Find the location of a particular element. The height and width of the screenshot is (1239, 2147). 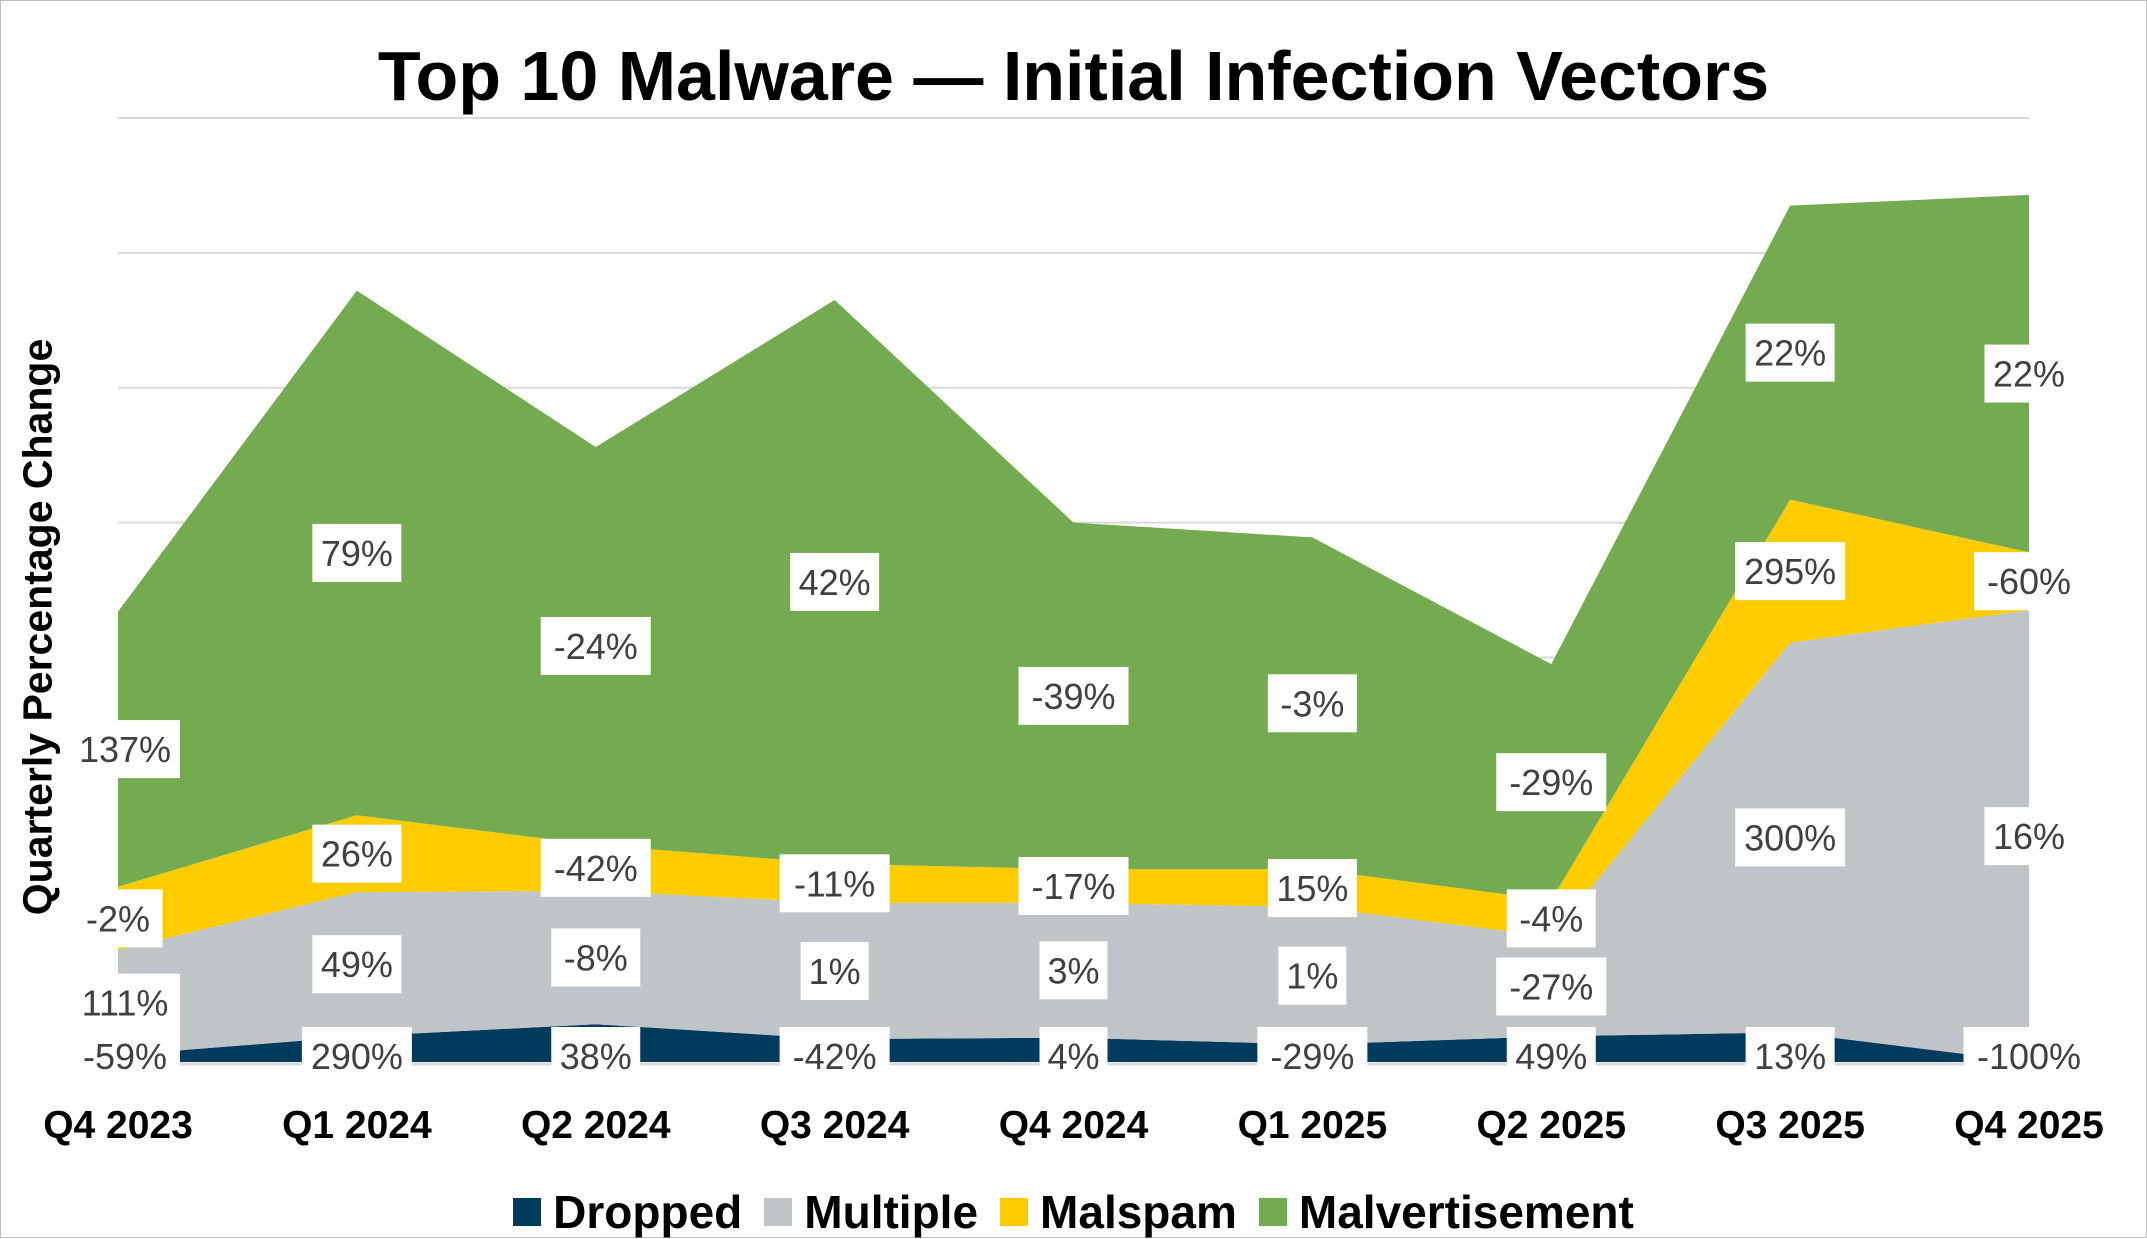

data-label-multiple: -8% is located at coordinates (596, 957).